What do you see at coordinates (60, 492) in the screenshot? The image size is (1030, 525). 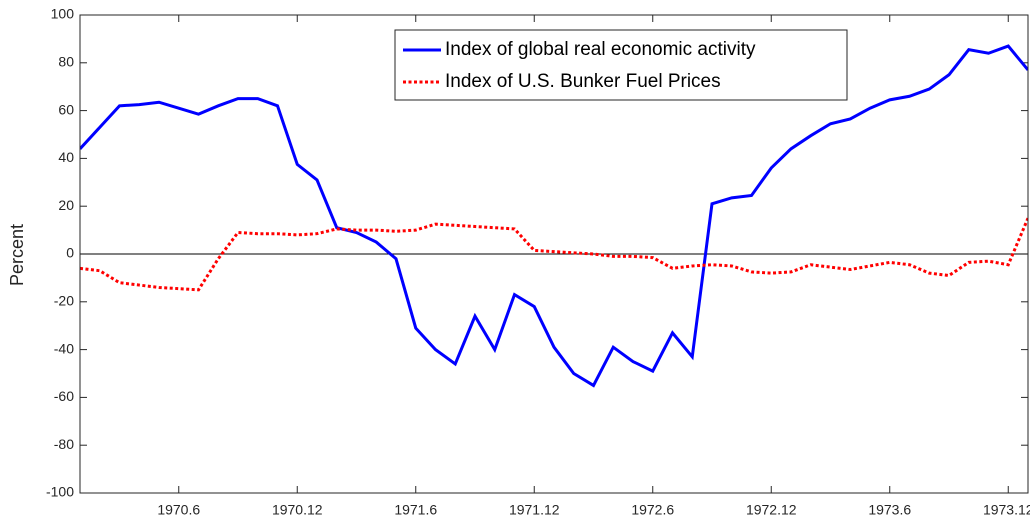 I see `y-tick-label: -100` at bounding box center [60, 492].